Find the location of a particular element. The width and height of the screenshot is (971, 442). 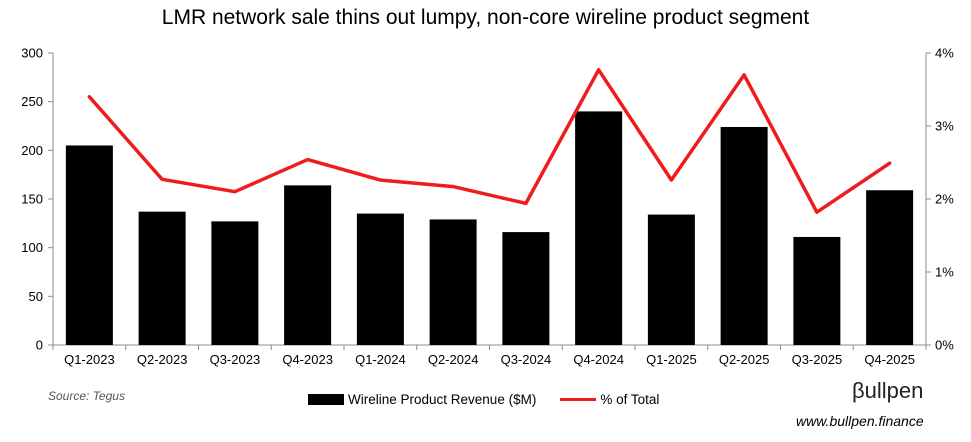

x-tick-label: Q1-2025 is located at coordinates (671, 359).